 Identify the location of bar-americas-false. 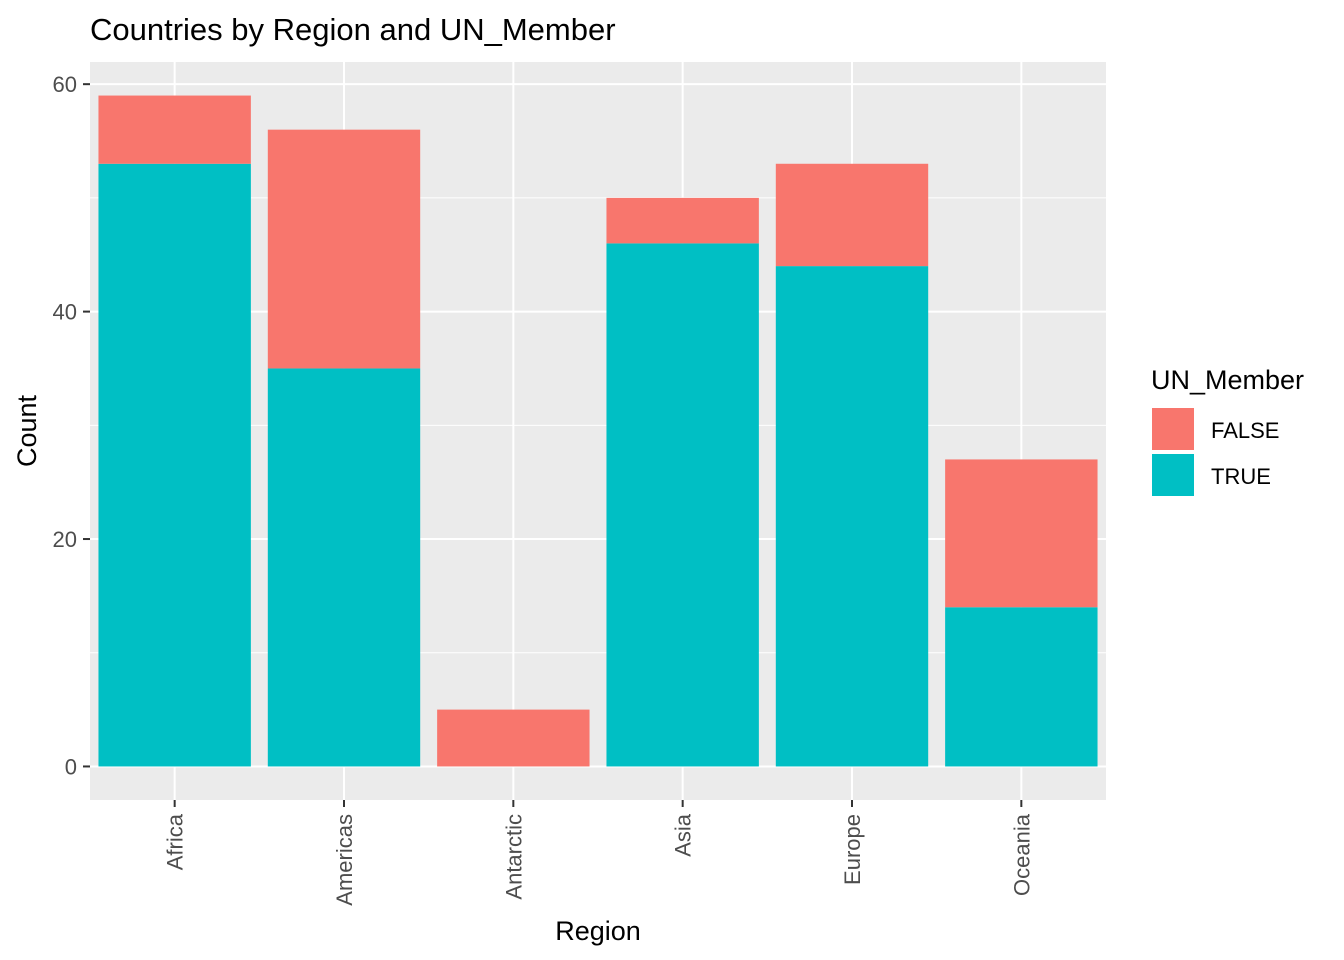
(344, 249).